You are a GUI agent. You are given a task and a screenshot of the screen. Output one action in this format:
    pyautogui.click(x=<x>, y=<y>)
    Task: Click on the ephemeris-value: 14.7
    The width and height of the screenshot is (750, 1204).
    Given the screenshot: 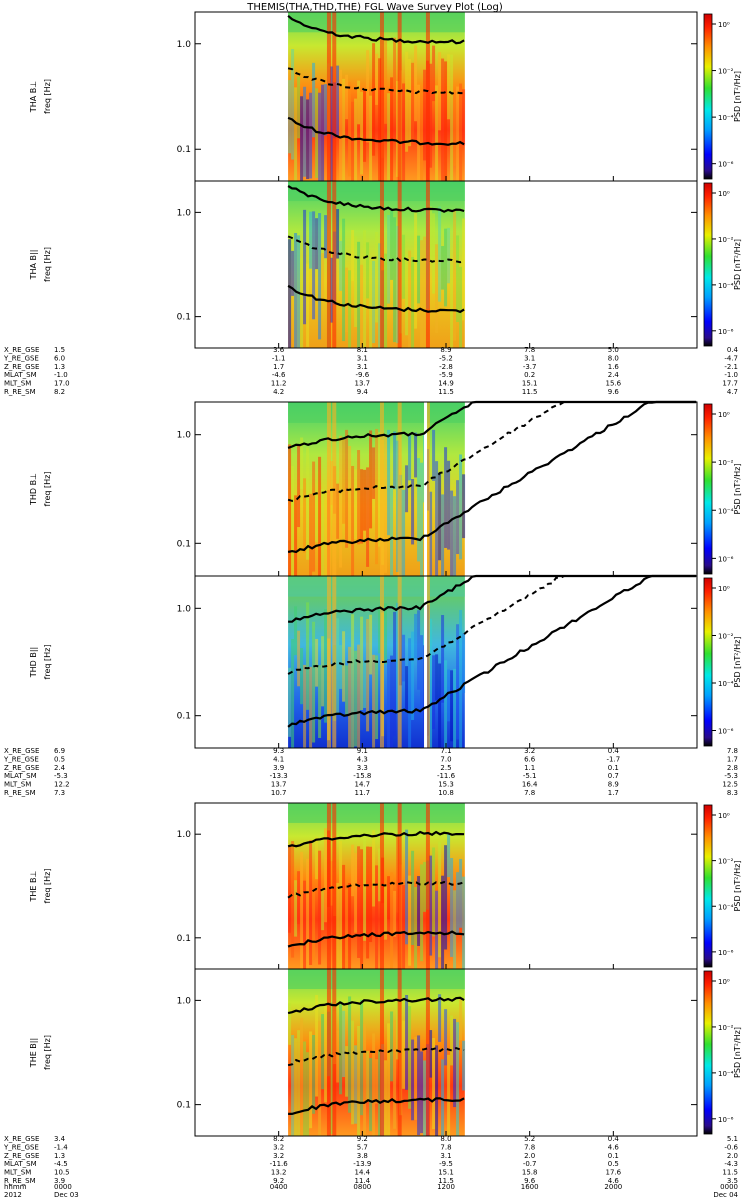 What is the action you would take?
    pyautogui.click(x=363, y=785)
    